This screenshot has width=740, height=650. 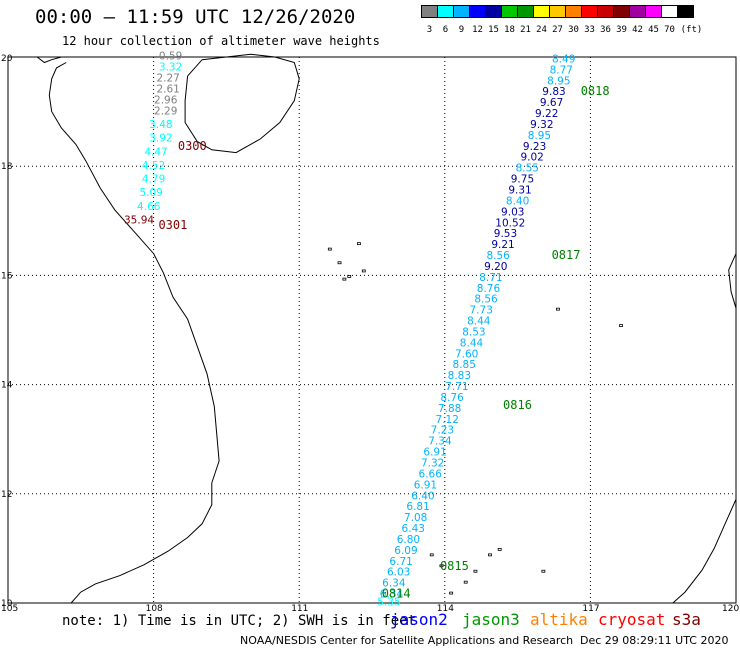 What do you see at coordinates (172, 225) in the screenshot?
I see `pass-time-label: 0301` at bounding box center [172, 225].